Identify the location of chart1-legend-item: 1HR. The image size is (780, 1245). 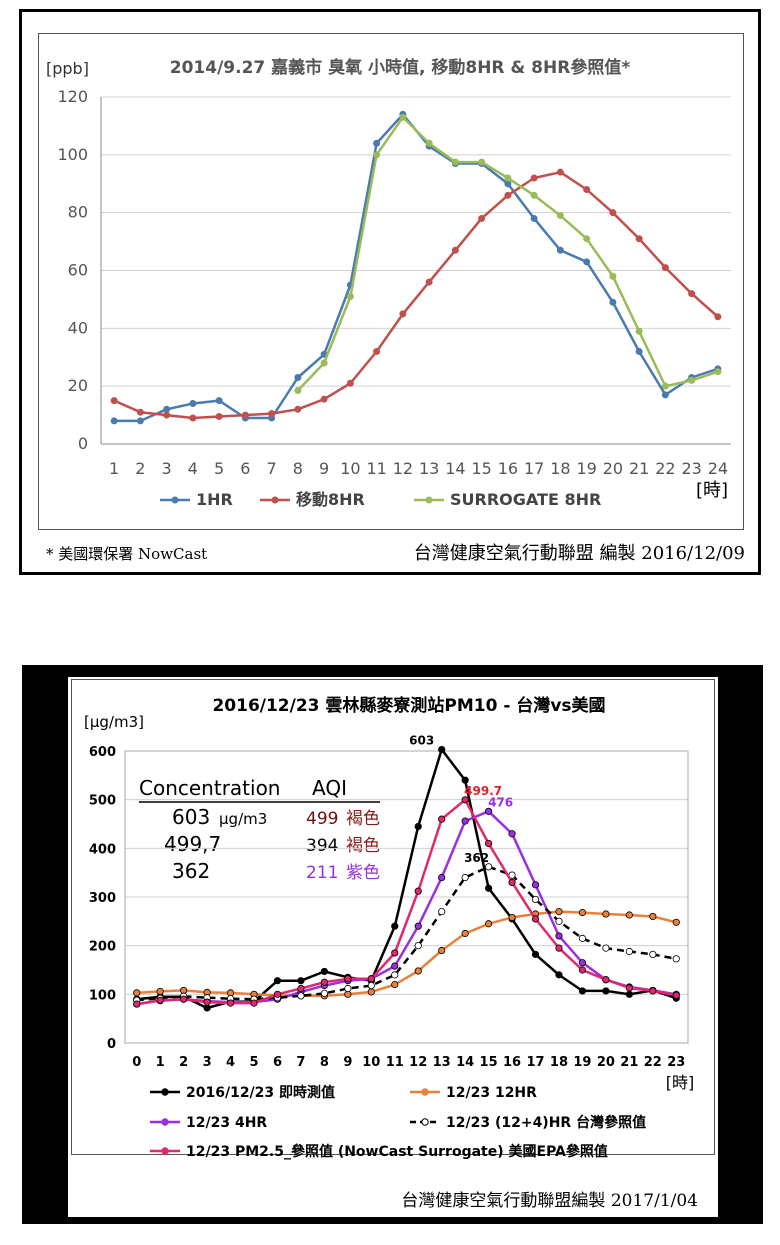
(196, 499).